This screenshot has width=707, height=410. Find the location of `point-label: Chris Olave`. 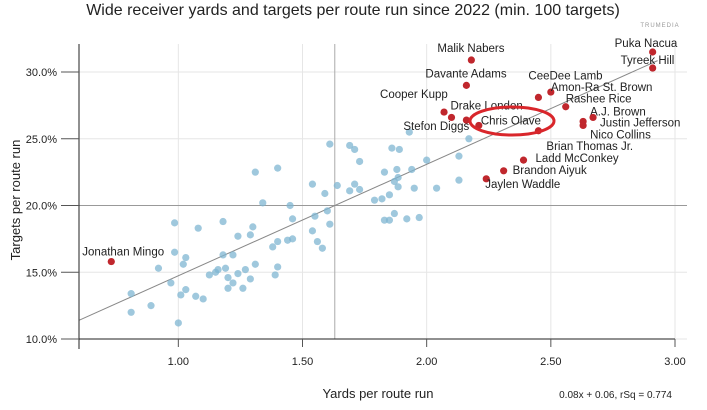

point-label: Chris Olave is located at coordinates (511, 121).